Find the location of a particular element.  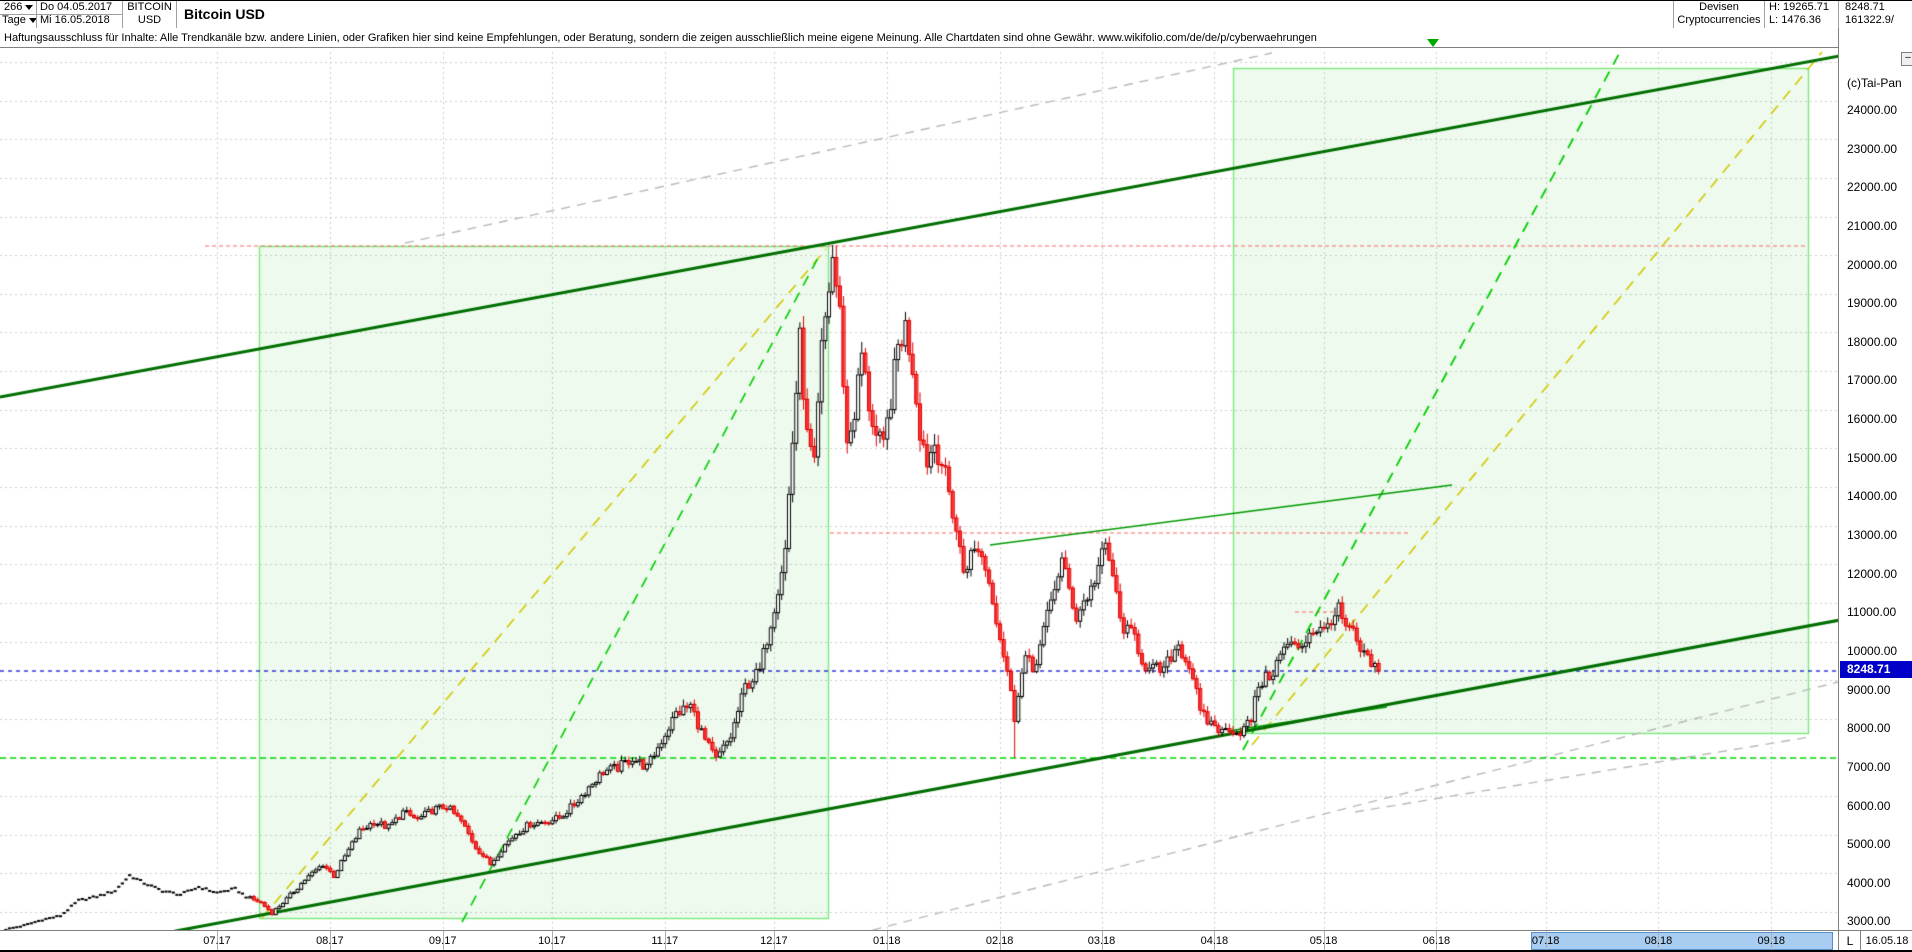

last-price-cell: 8248.71 161322.9/ is located at coordinates (1878, 14).